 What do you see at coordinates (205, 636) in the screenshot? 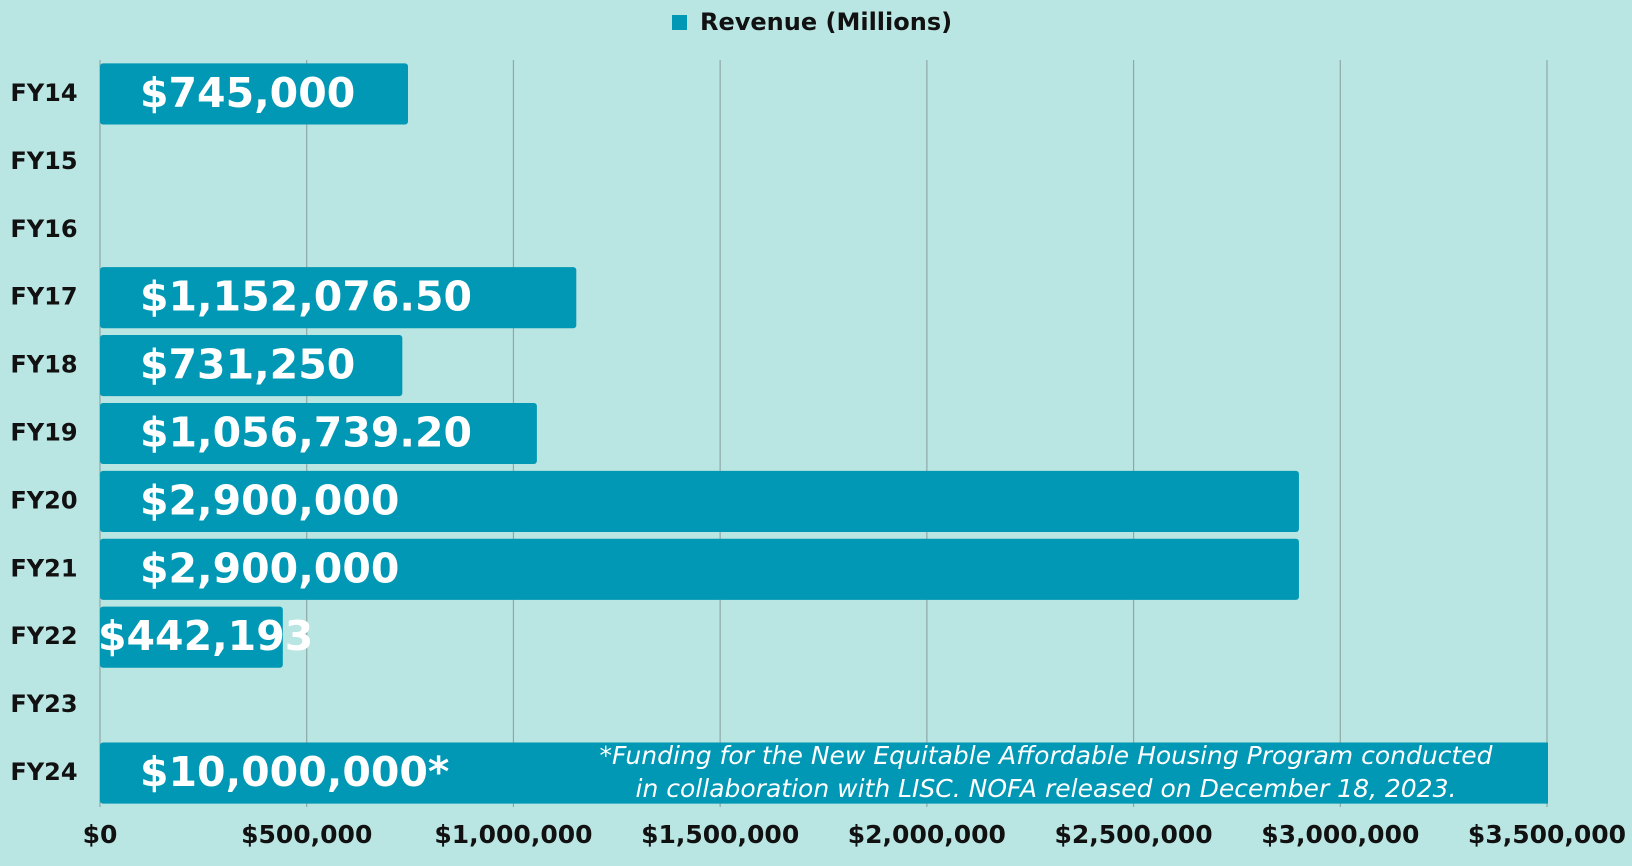
I see `value-label: $442,193` at bounding box center [205, 636].